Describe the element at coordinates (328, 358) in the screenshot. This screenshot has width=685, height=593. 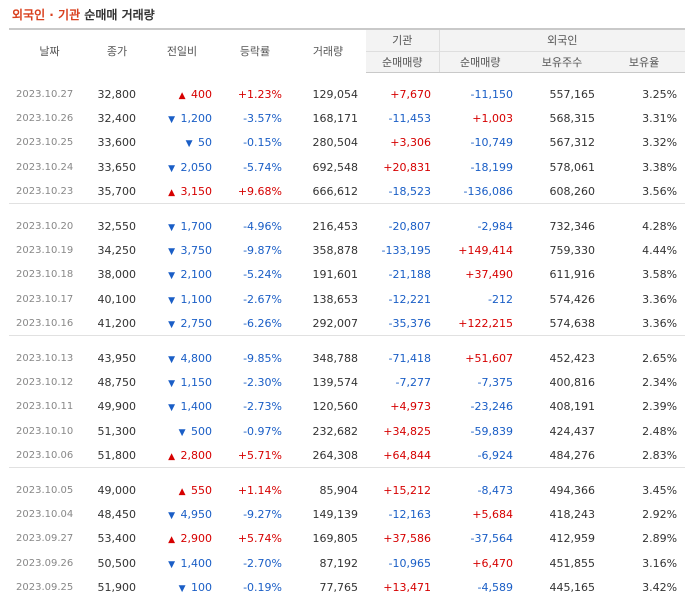
I see `cell-volume: 348,788` at that location.